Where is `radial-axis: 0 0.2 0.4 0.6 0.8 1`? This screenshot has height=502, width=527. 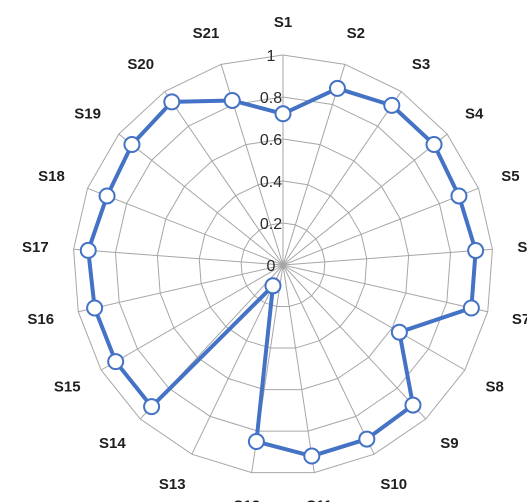 radial-axis: 0 0.2 0.4 0.6 0.8 1 is located at coordinates (271, 161).